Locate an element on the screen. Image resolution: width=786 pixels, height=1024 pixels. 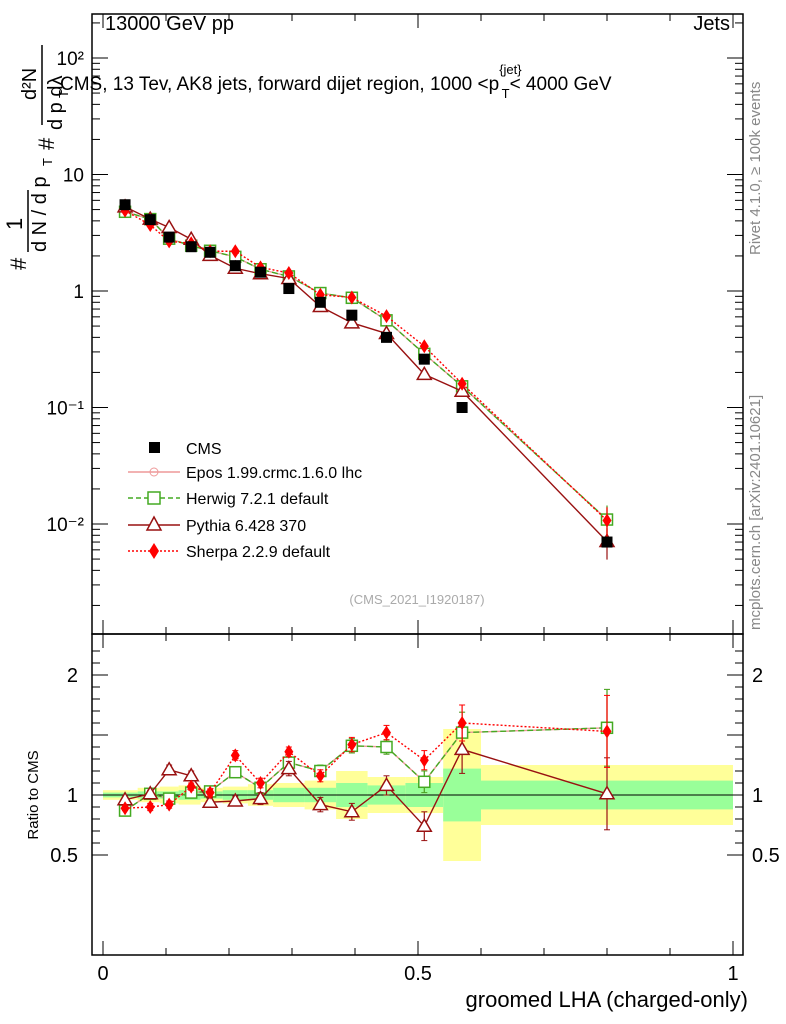
legend-item-cms: CMS is located at coordinates (185, 449).